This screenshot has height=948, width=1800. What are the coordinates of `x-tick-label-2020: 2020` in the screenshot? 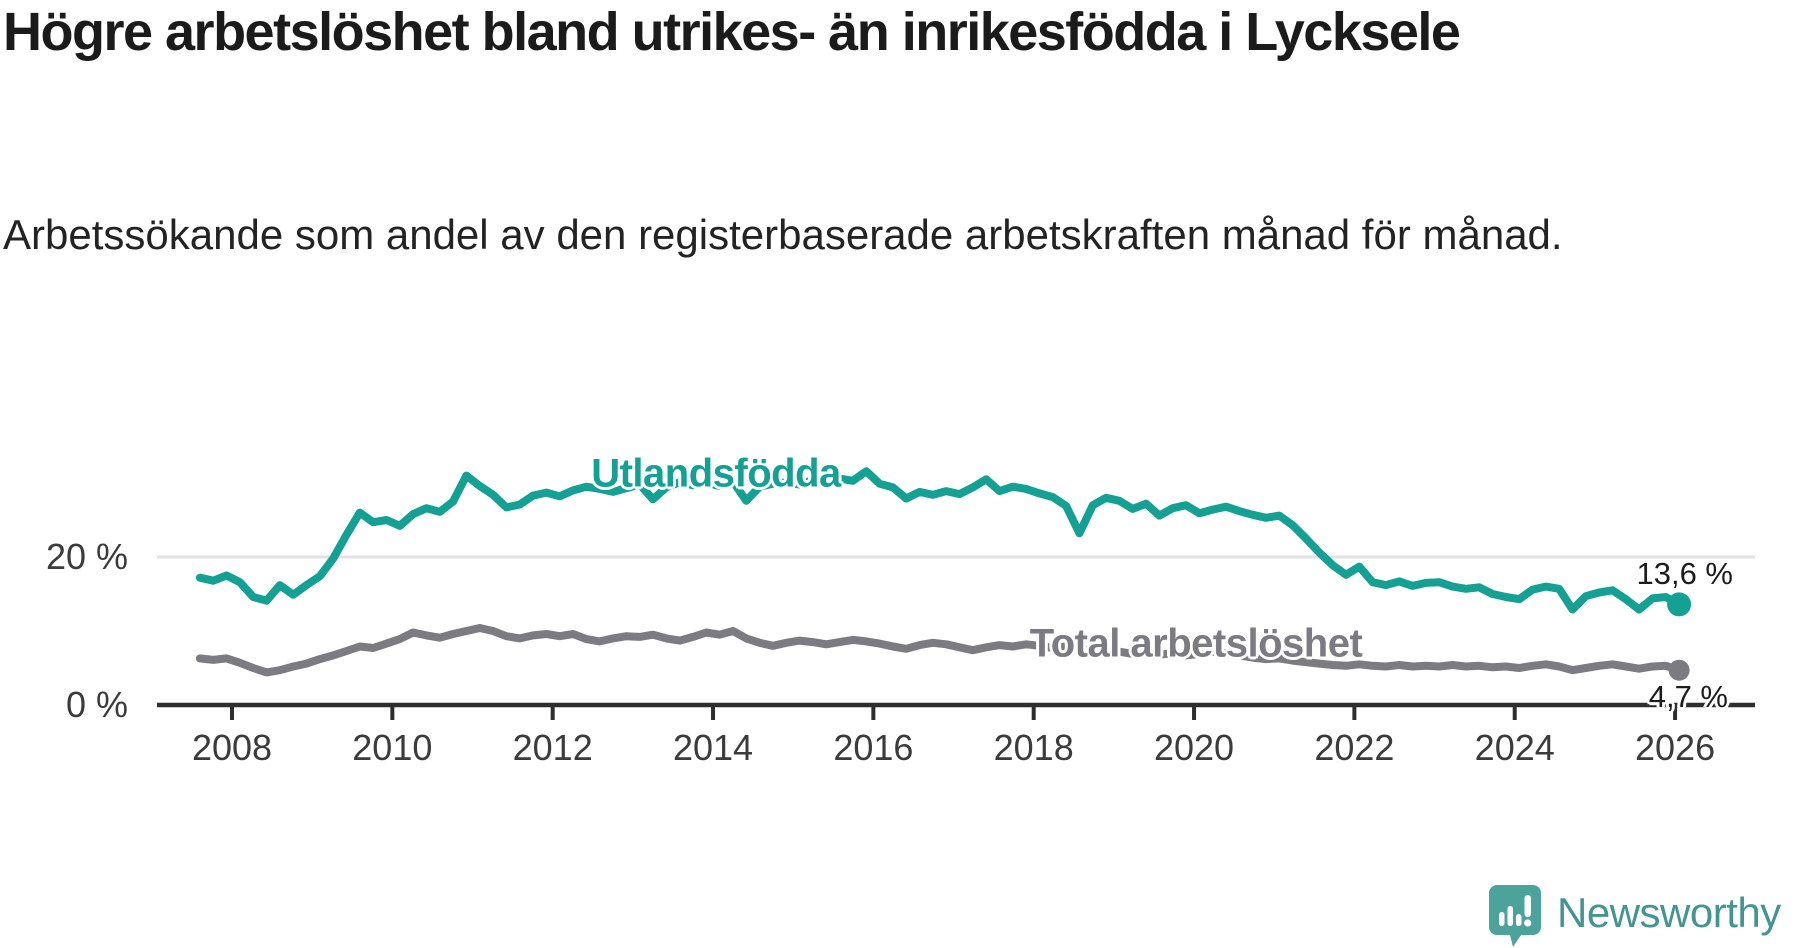 It's located at (1194, 747).